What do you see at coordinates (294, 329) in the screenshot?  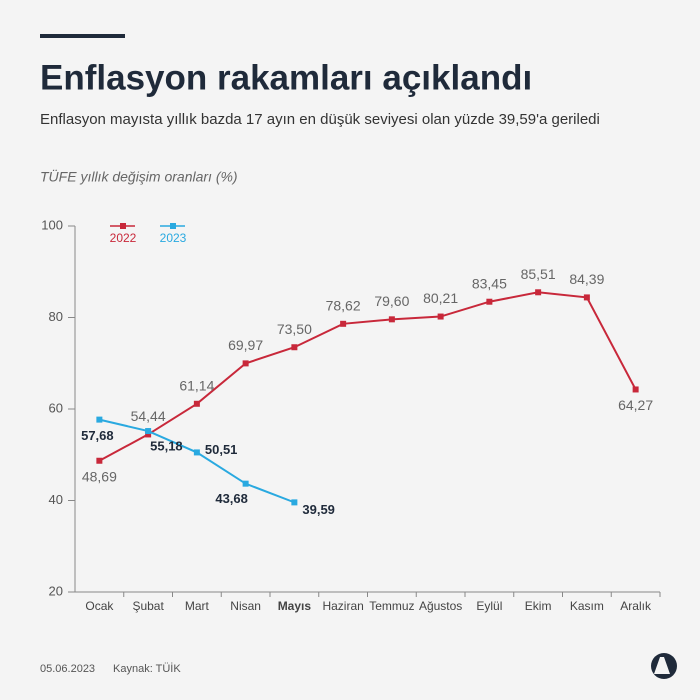 I see `value-label: 73,50` at bounding box center [294, 329].